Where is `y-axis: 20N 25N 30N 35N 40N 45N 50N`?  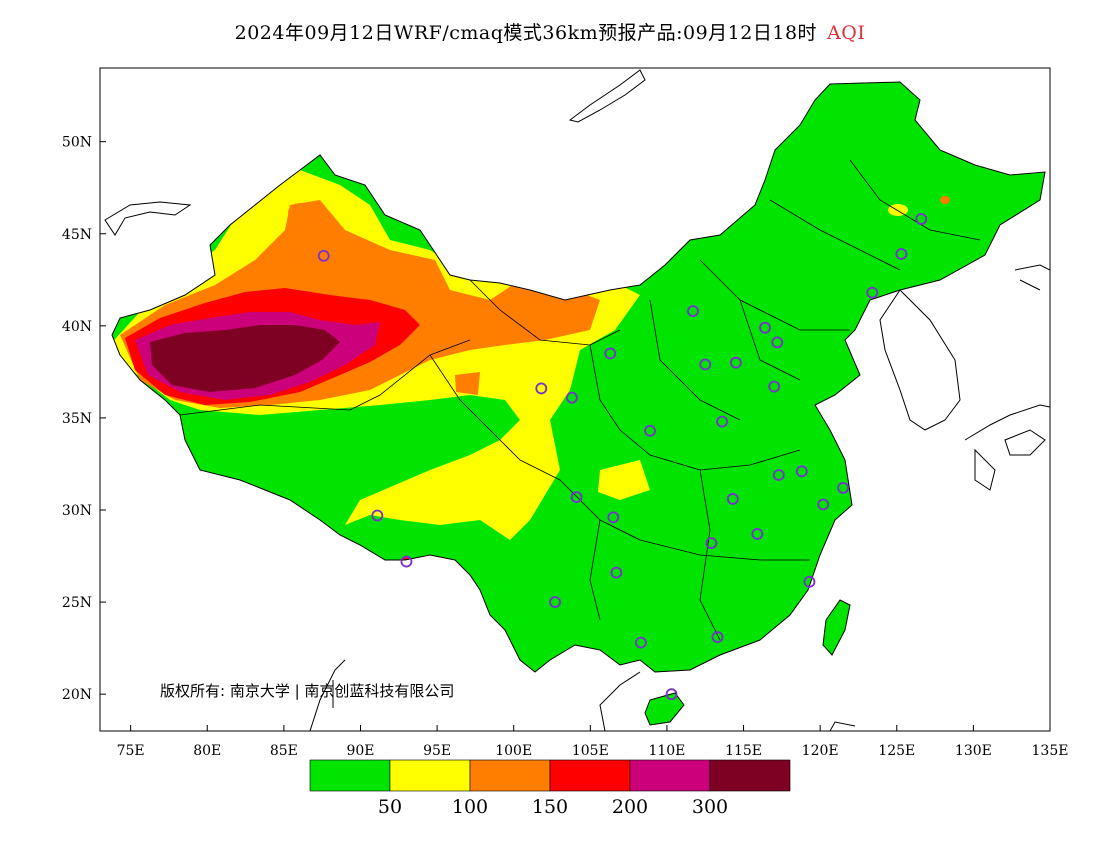 y-axis: 20N 25N 30N 35N 40N 45N 50N is located at coordinates (84, 419).